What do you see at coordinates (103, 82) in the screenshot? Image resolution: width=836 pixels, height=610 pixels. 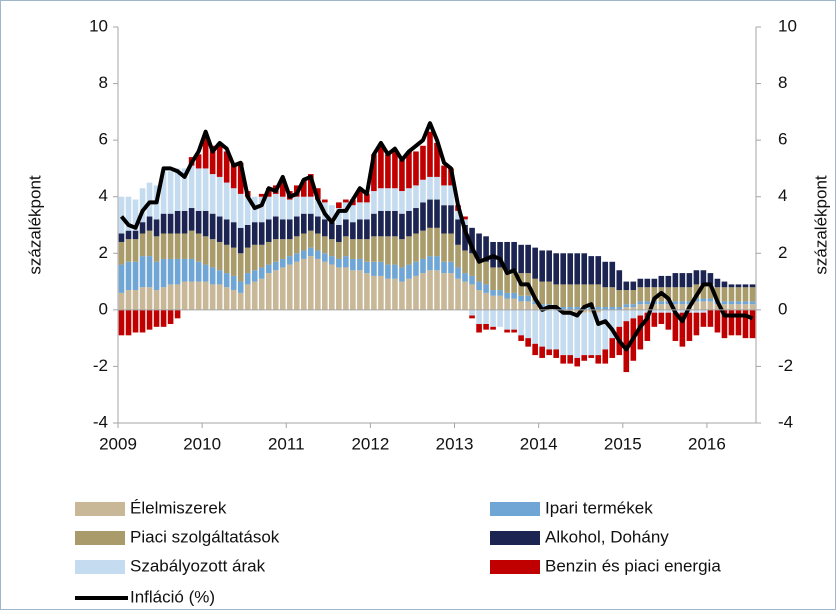 I see `y-tick-label: 8` at bounding box center [103, 82].